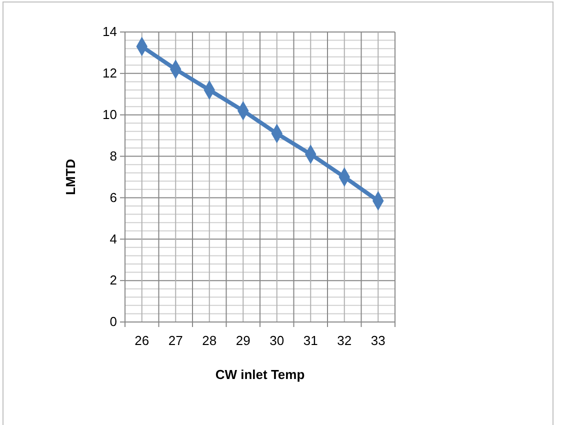 This screenshot has height=425, width=575. What do you see at coordinates (209, 340) in the screenshot?
I see `x-tick-label: 28` at bounding box center [209, 340].